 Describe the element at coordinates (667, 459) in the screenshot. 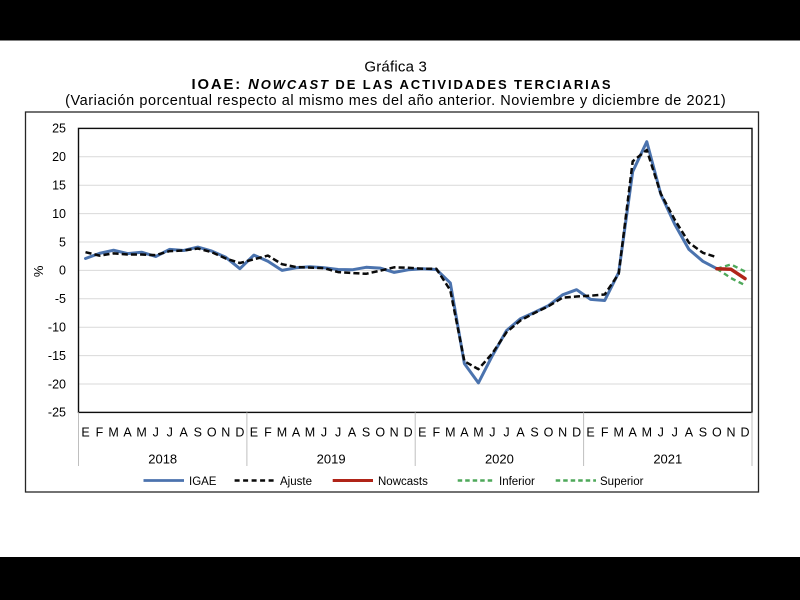

I see `svg-text: 2021` at that location.